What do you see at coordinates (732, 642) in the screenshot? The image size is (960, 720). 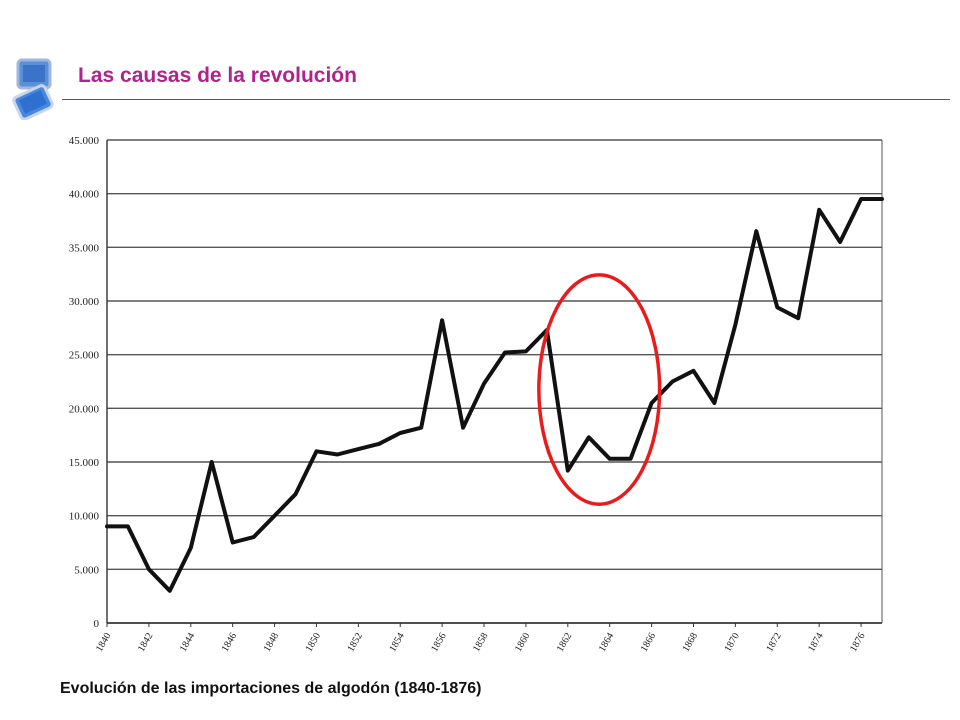 I see `x-tick-label: 1870` at bounding box center [732, 642].